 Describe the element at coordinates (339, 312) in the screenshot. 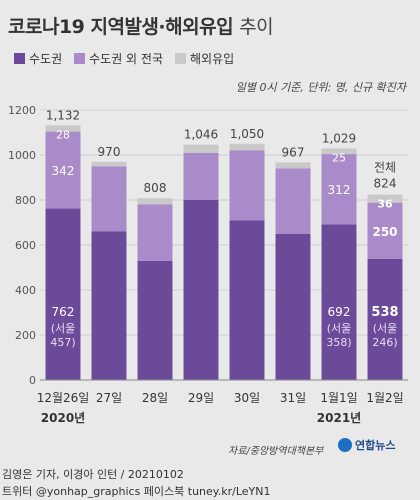

I see `data-label: 692` at that location.